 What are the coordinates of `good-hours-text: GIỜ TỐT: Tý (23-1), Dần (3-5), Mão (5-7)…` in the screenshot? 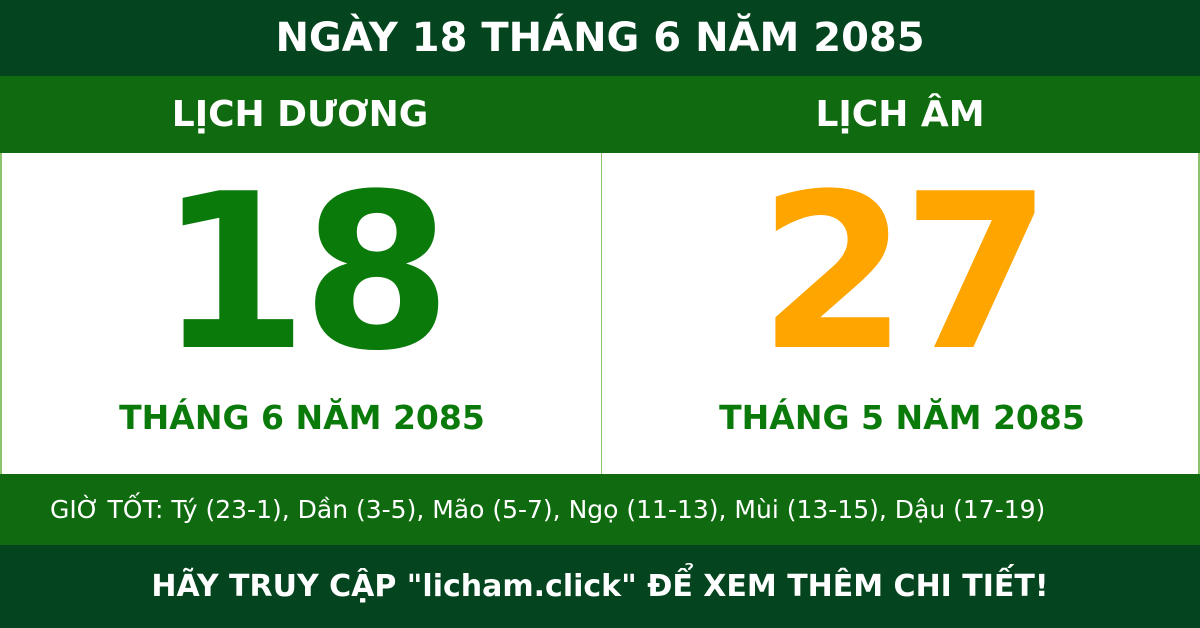 It's located at (548, 509).